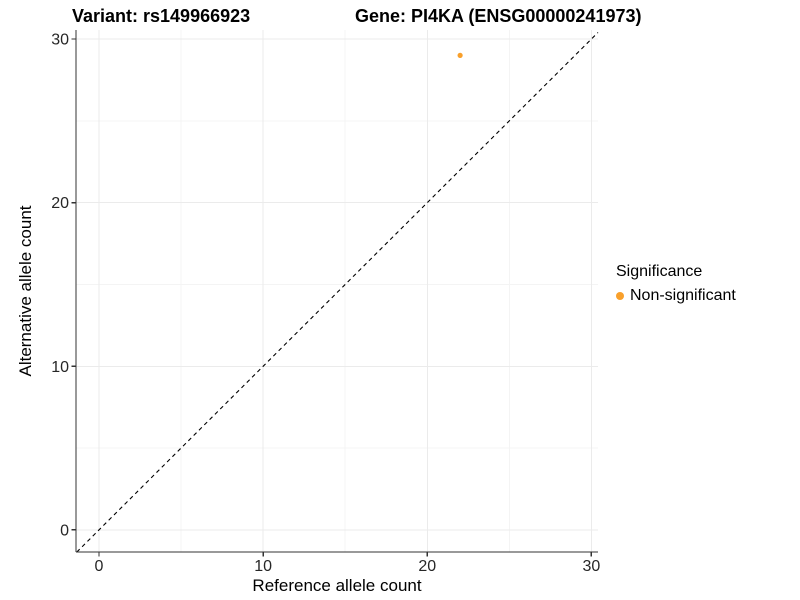  What do you see at coordinates (25, 291) in the screenshot?
I see `y-axis-title: Alternative allele count` at bounding box center [25, 291].